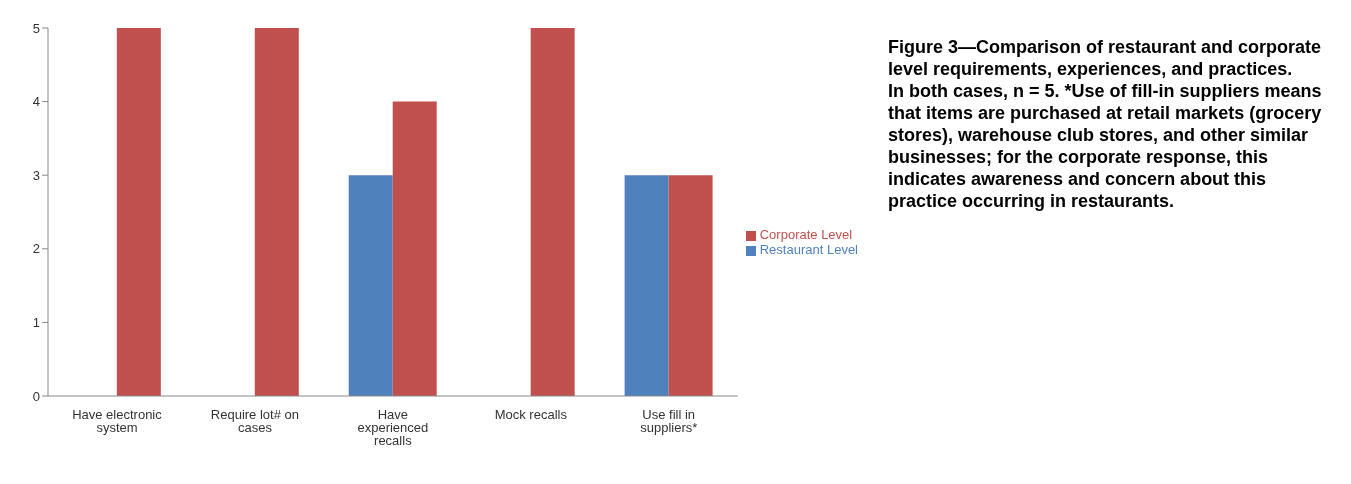 This screenshot has height=484, width=1351. I want to click on y-tick-label: 5, so click(36, 28).